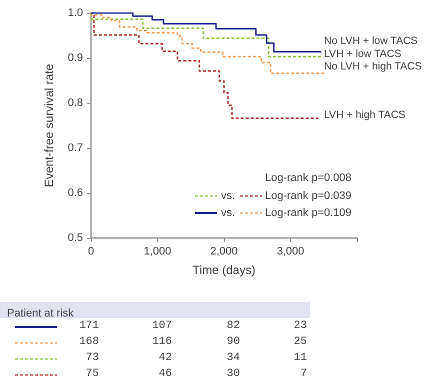  I want to click on text: 171, so click(88, 326).